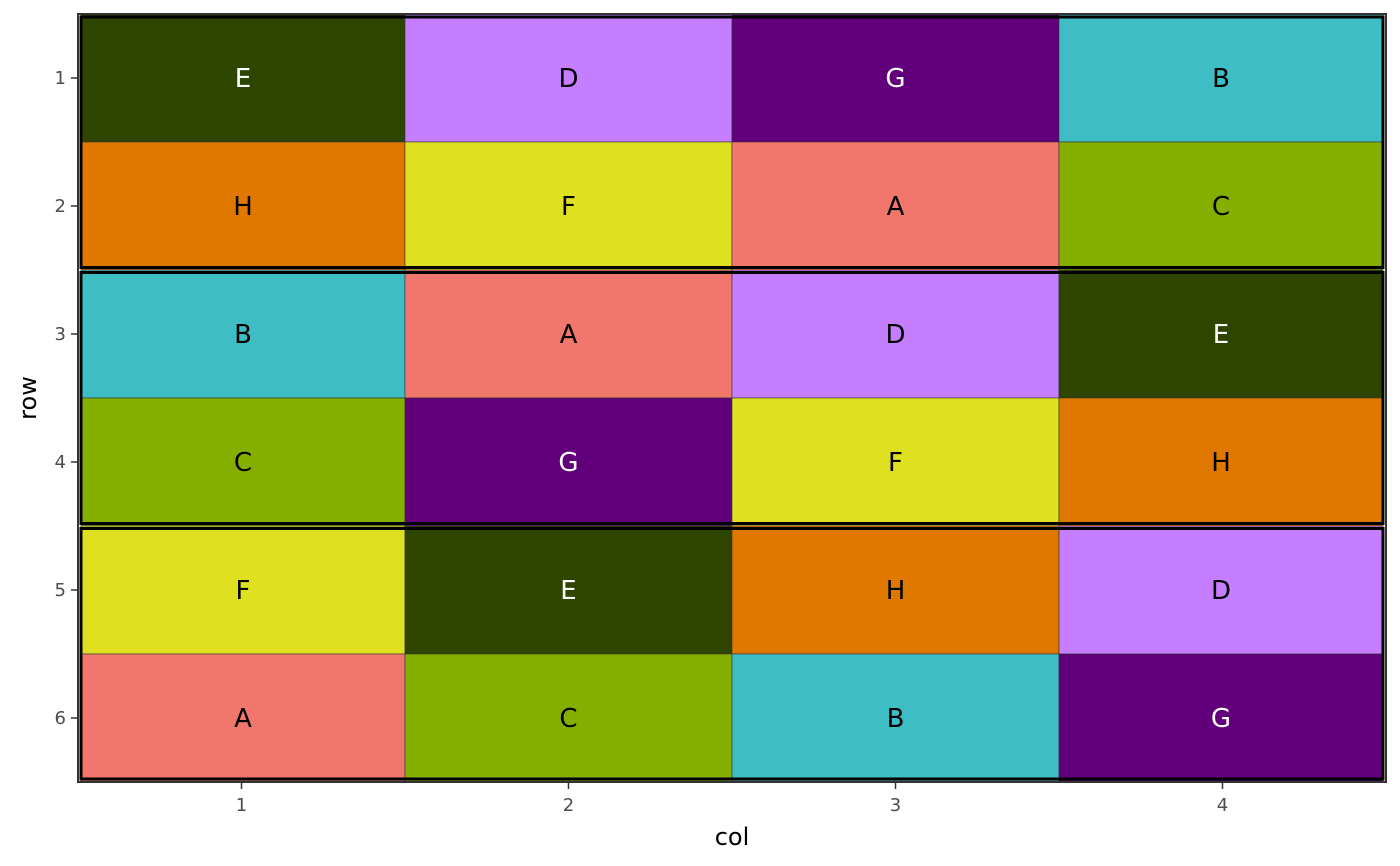 This screenshot has width=1400, height=866. I want to click on cell-r6-c3, so click(895, 718).